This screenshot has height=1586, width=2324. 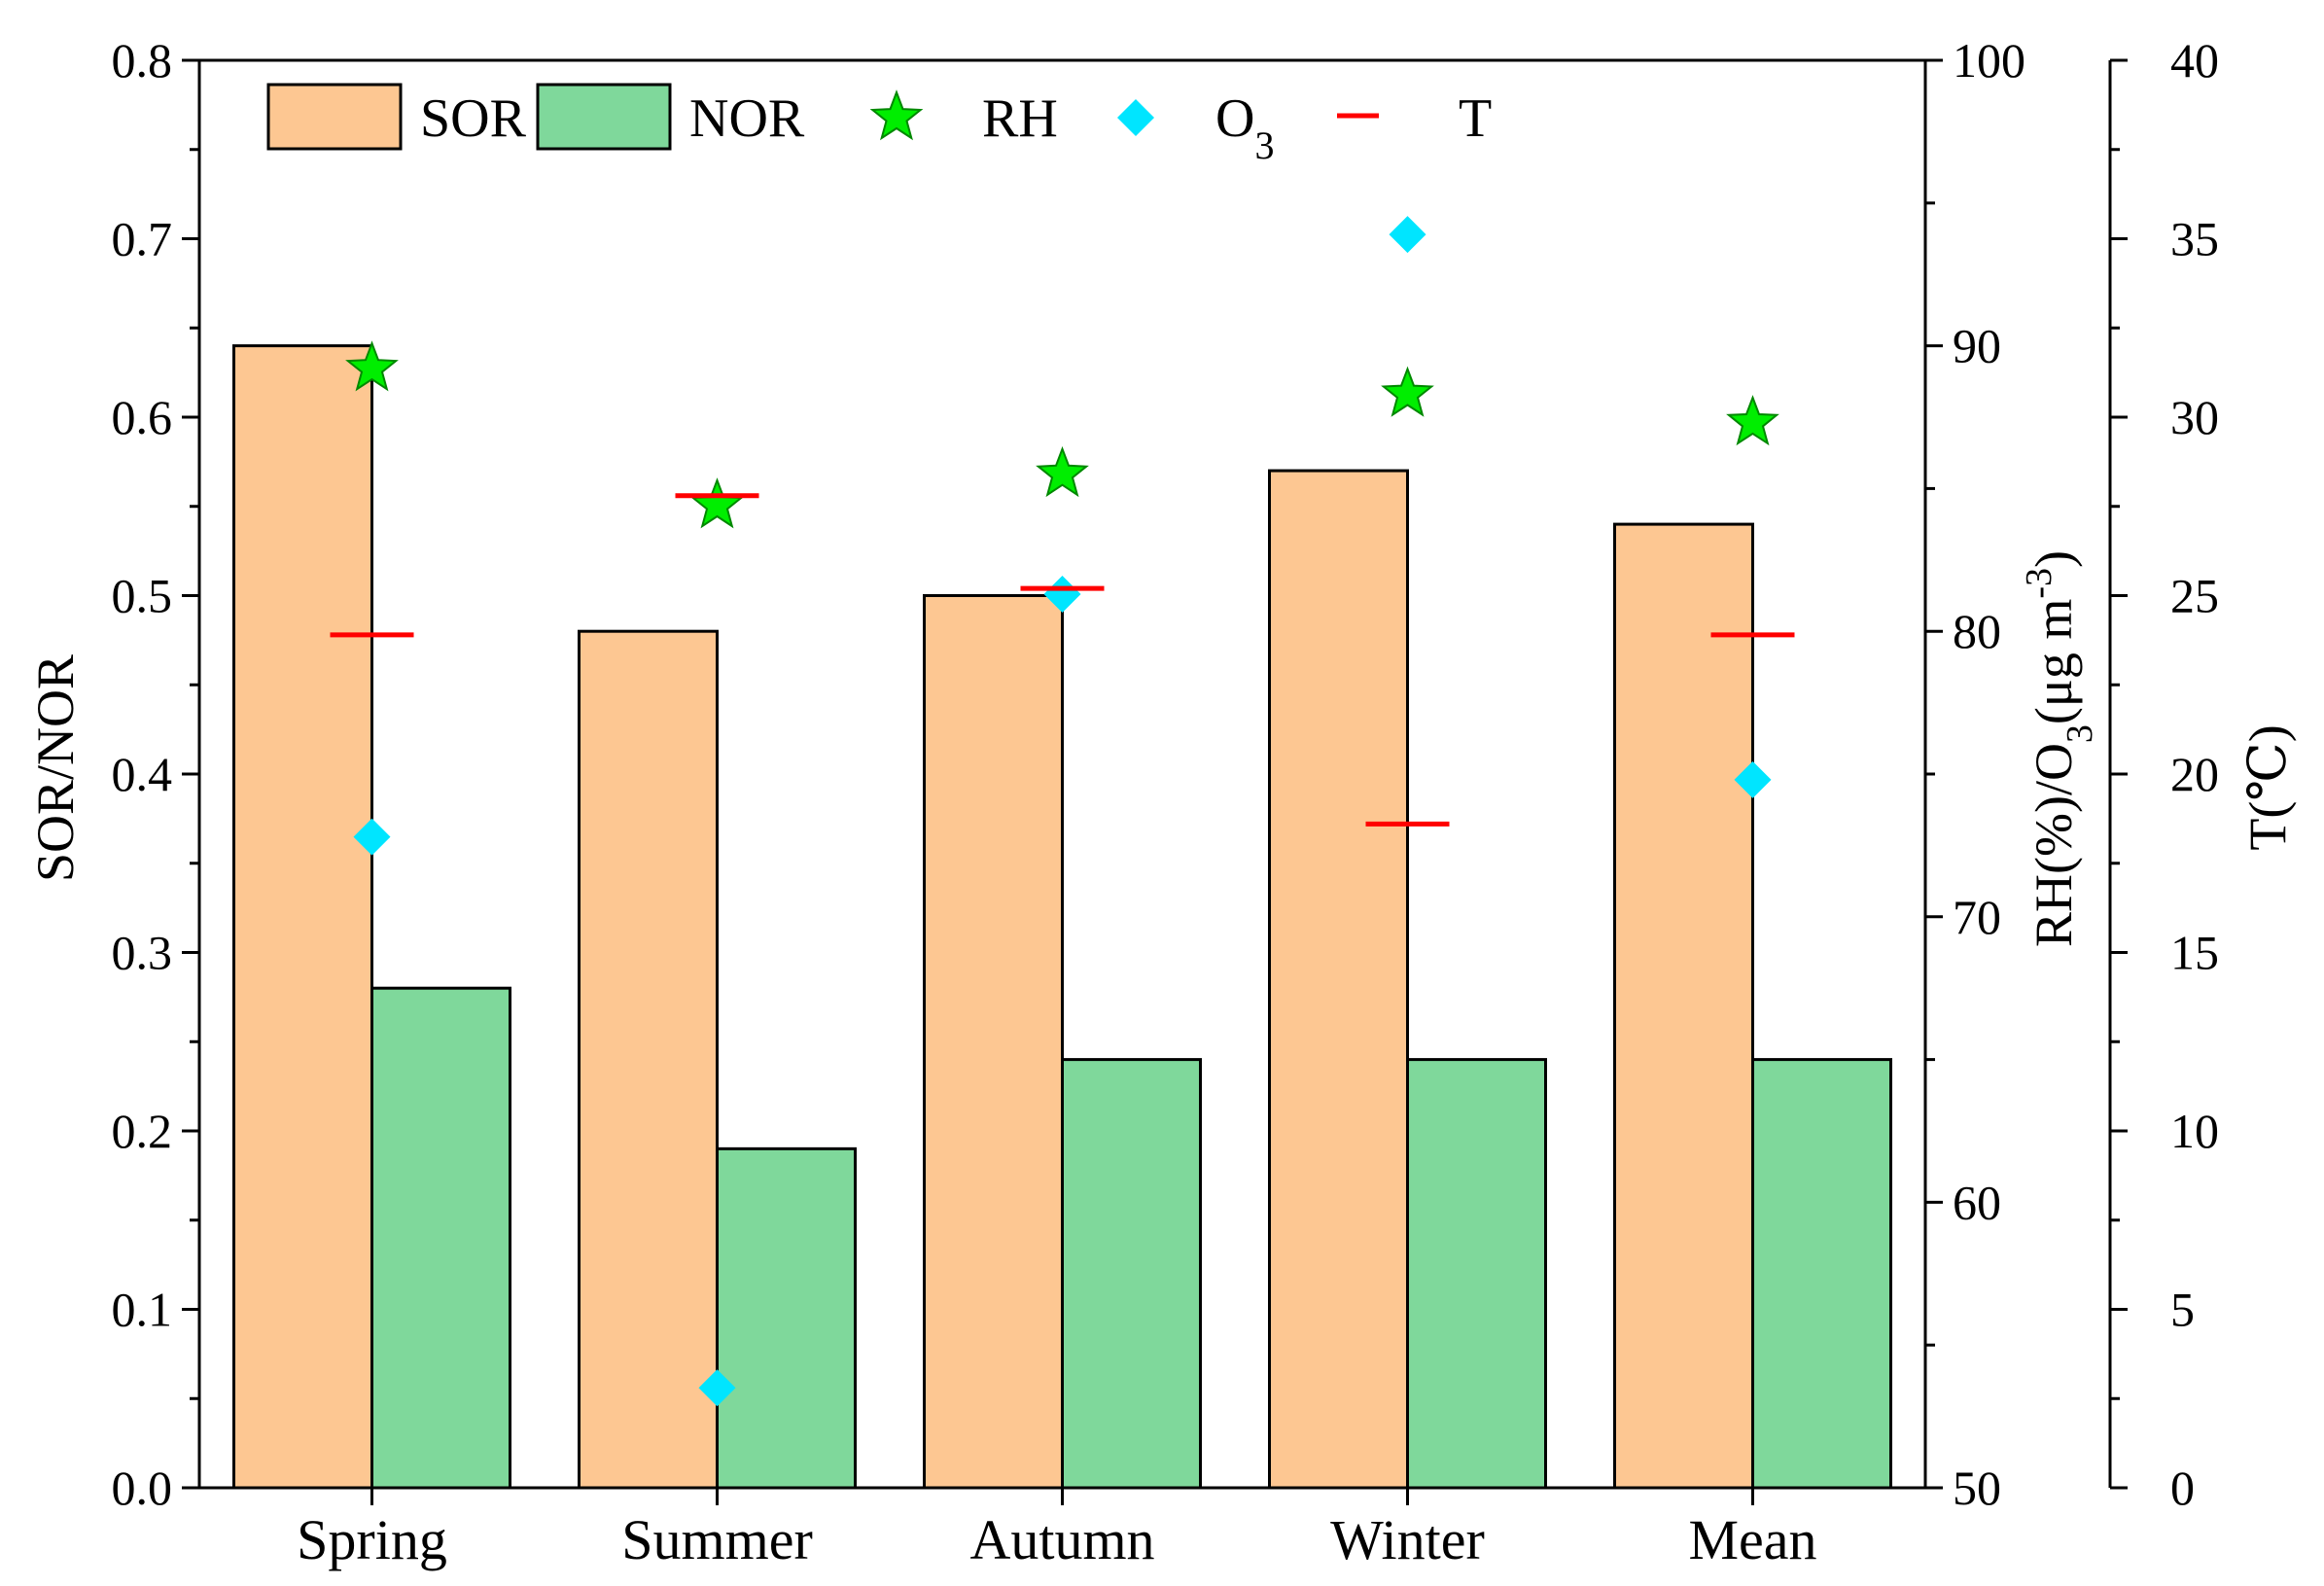 What do you see at coordinates (1977, 1488) in the screenshot?
I see `y-right1-tick-label-0: 50` at bounding box center [1977, 1488].